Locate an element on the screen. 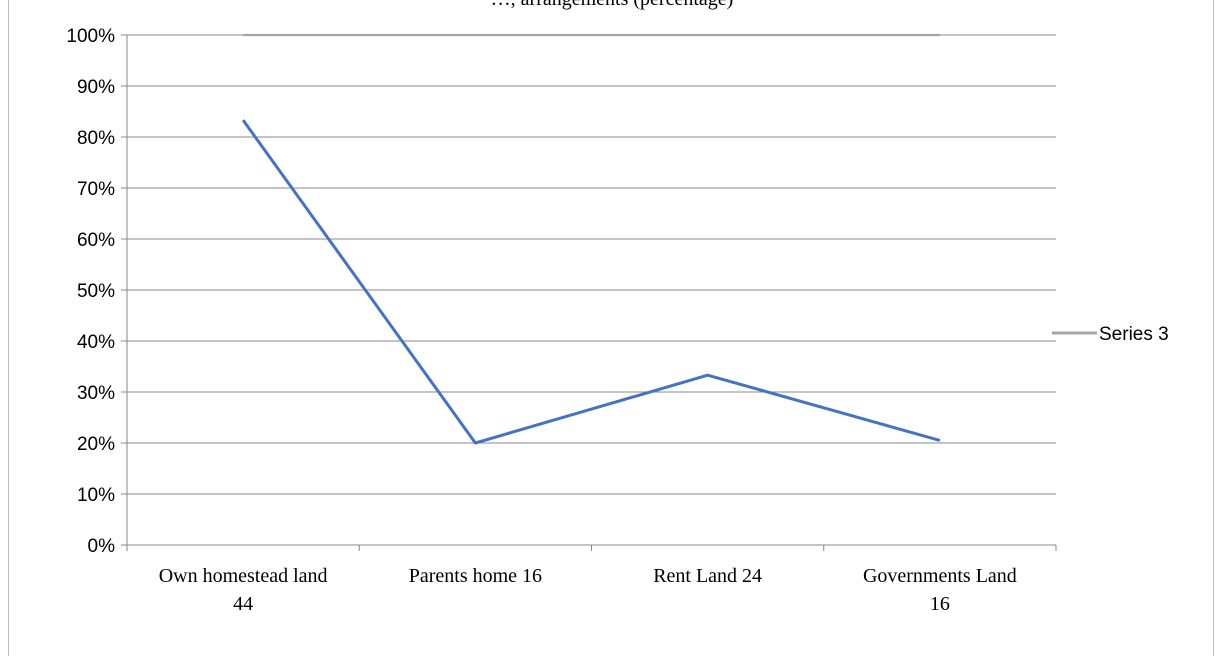 This screenshot has width=1215, height=657. x-category-label: Rent Land 24 is located at coordinates (707, 576).